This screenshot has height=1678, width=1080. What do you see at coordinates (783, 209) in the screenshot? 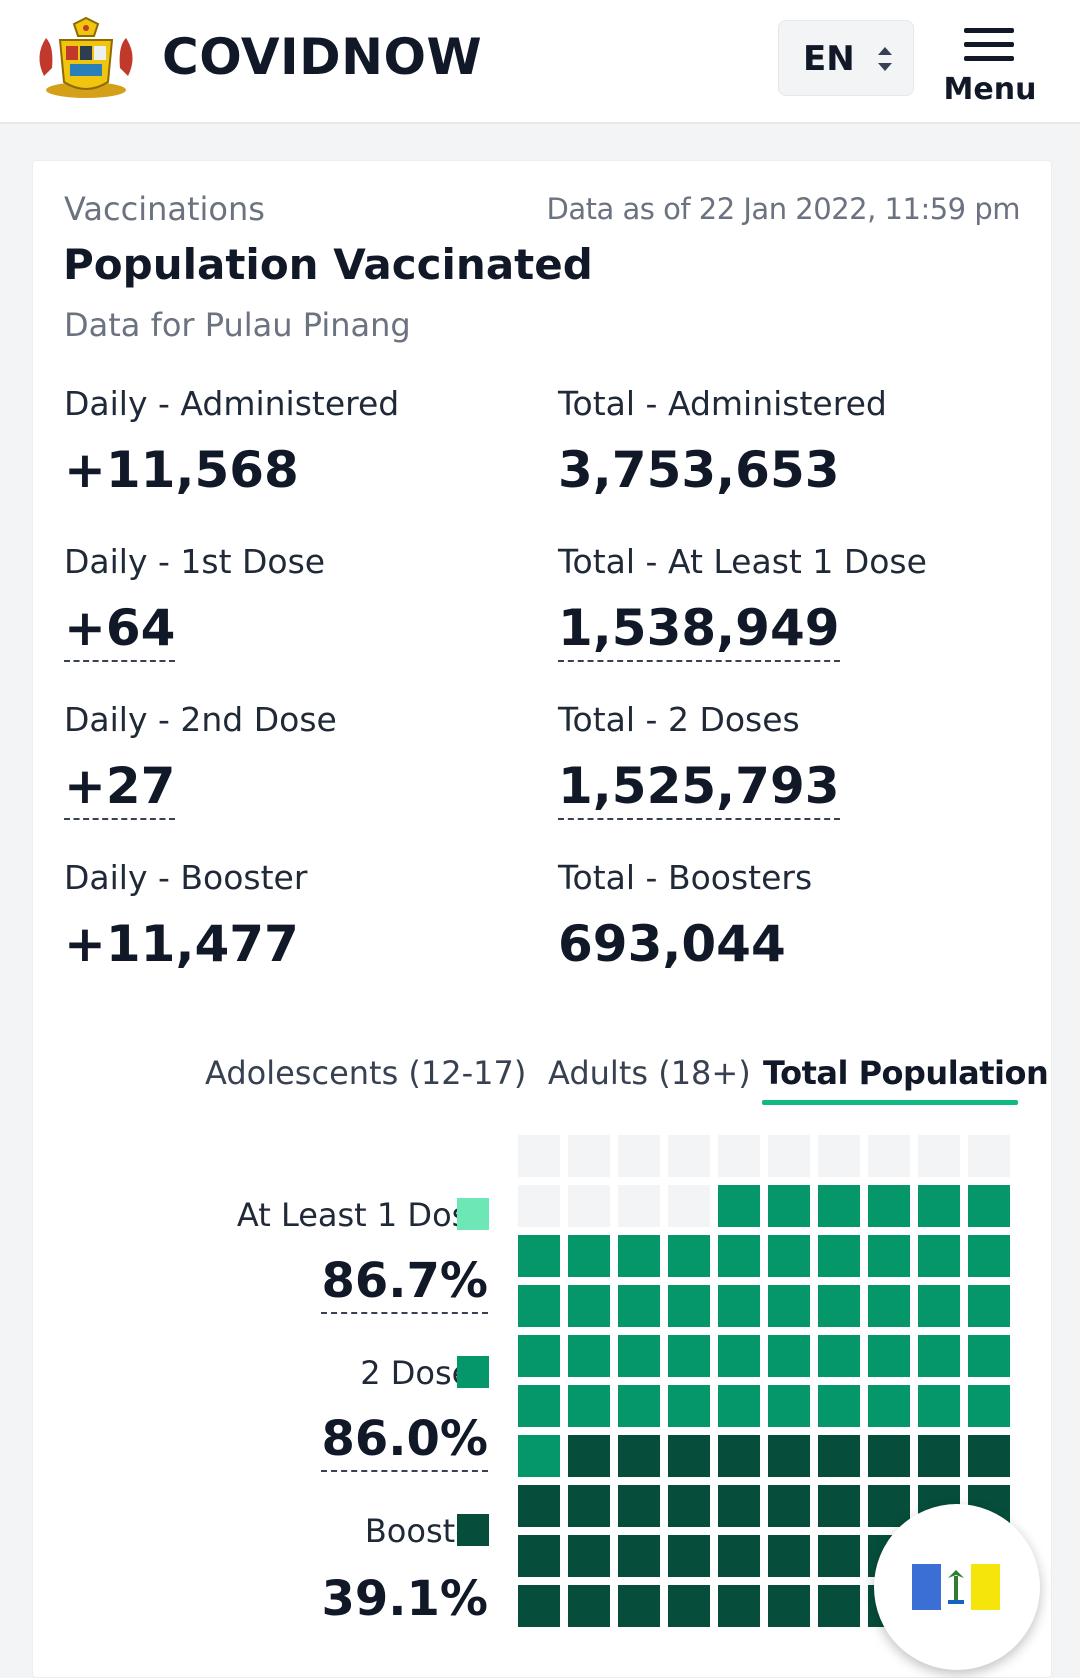
I see `data-timestamp: Data as of 22 Jan 2022, 11:59 pm` at bounding box center [783, 209].